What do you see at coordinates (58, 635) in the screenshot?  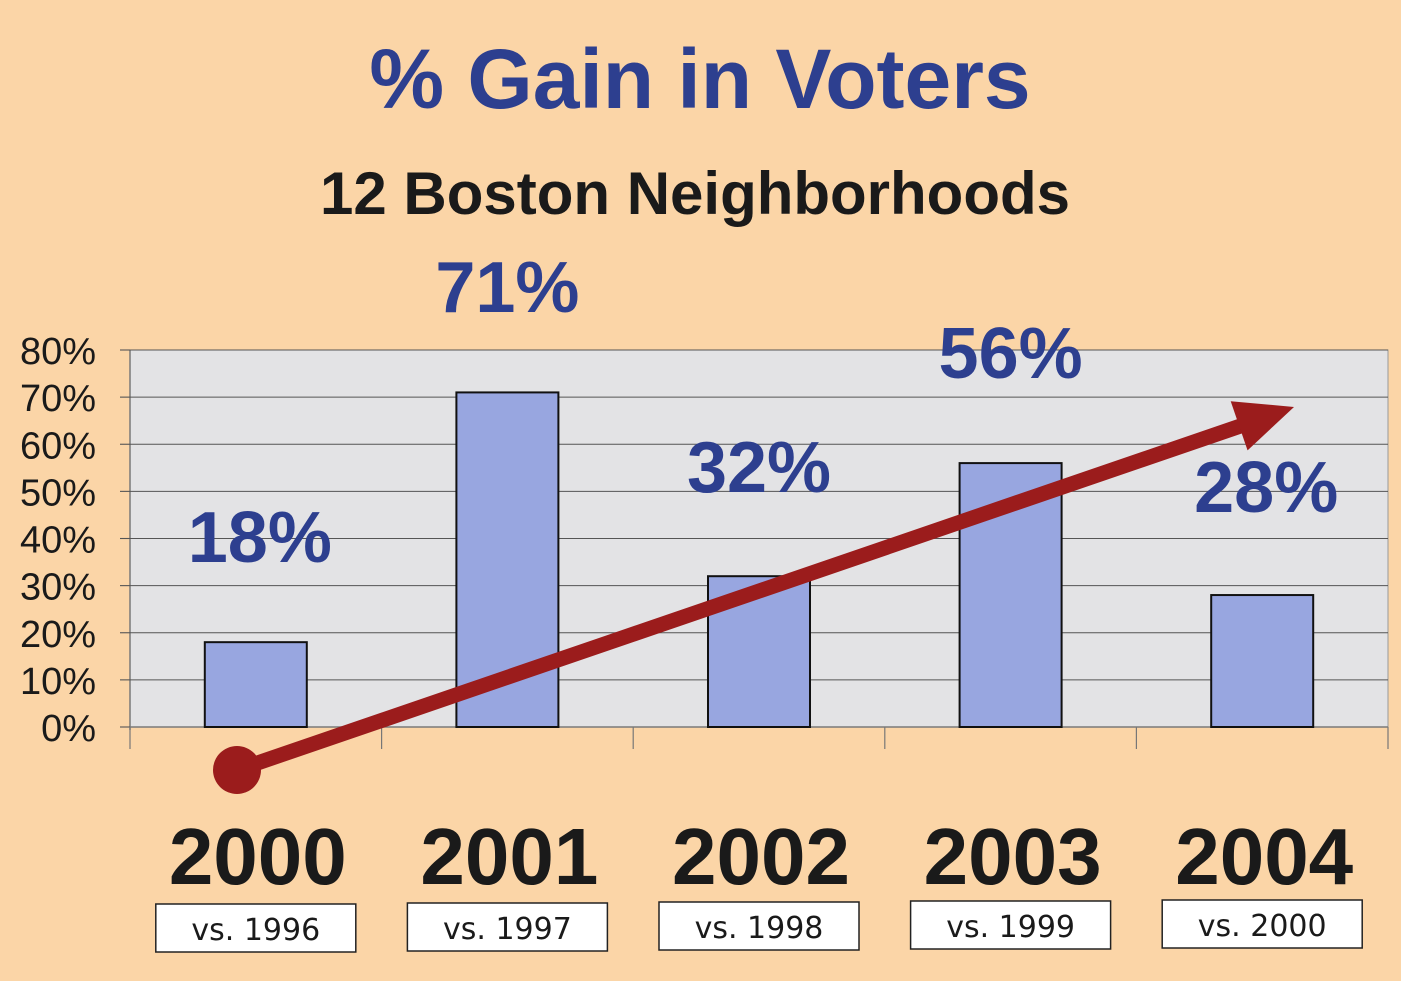 I see `y-tick-label: 20%` at bounding box center [58, 635].